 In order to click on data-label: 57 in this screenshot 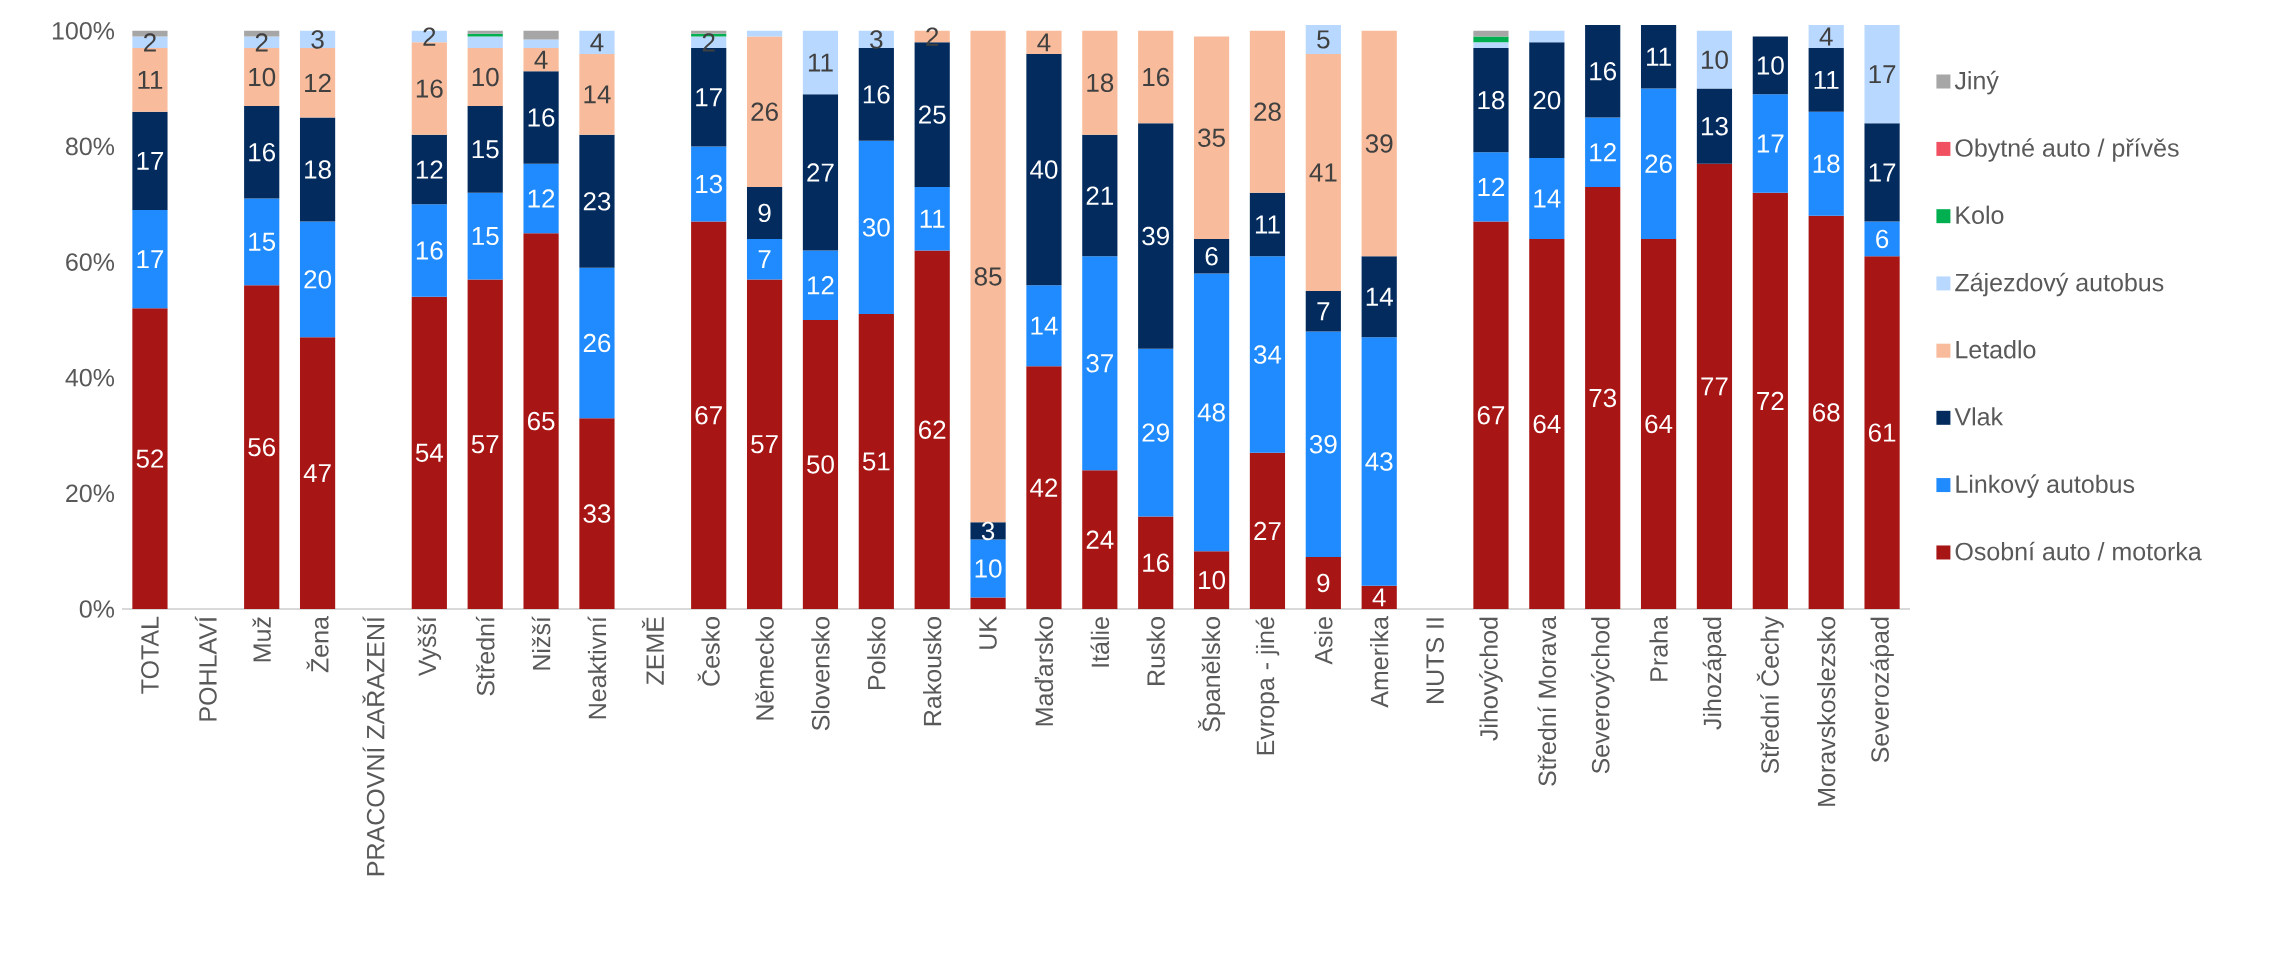, I will do `click(485, 444)`.